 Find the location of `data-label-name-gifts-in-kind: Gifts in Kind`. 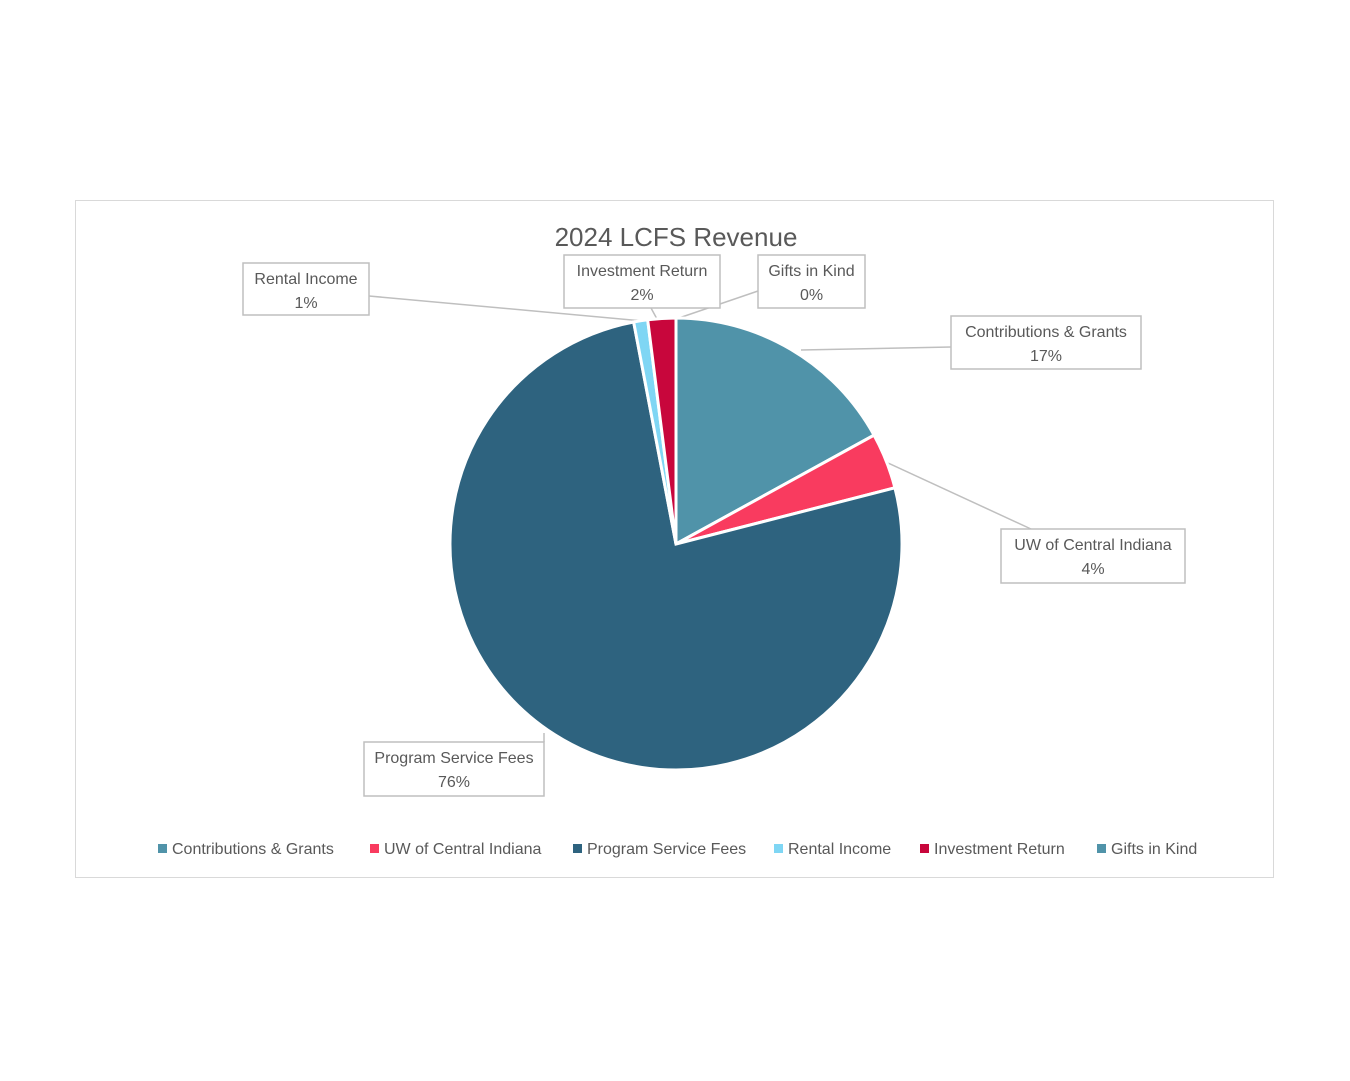

data-label-name-gifts-in-kind: Gifts in Kind is located at coordinates (811, 271).